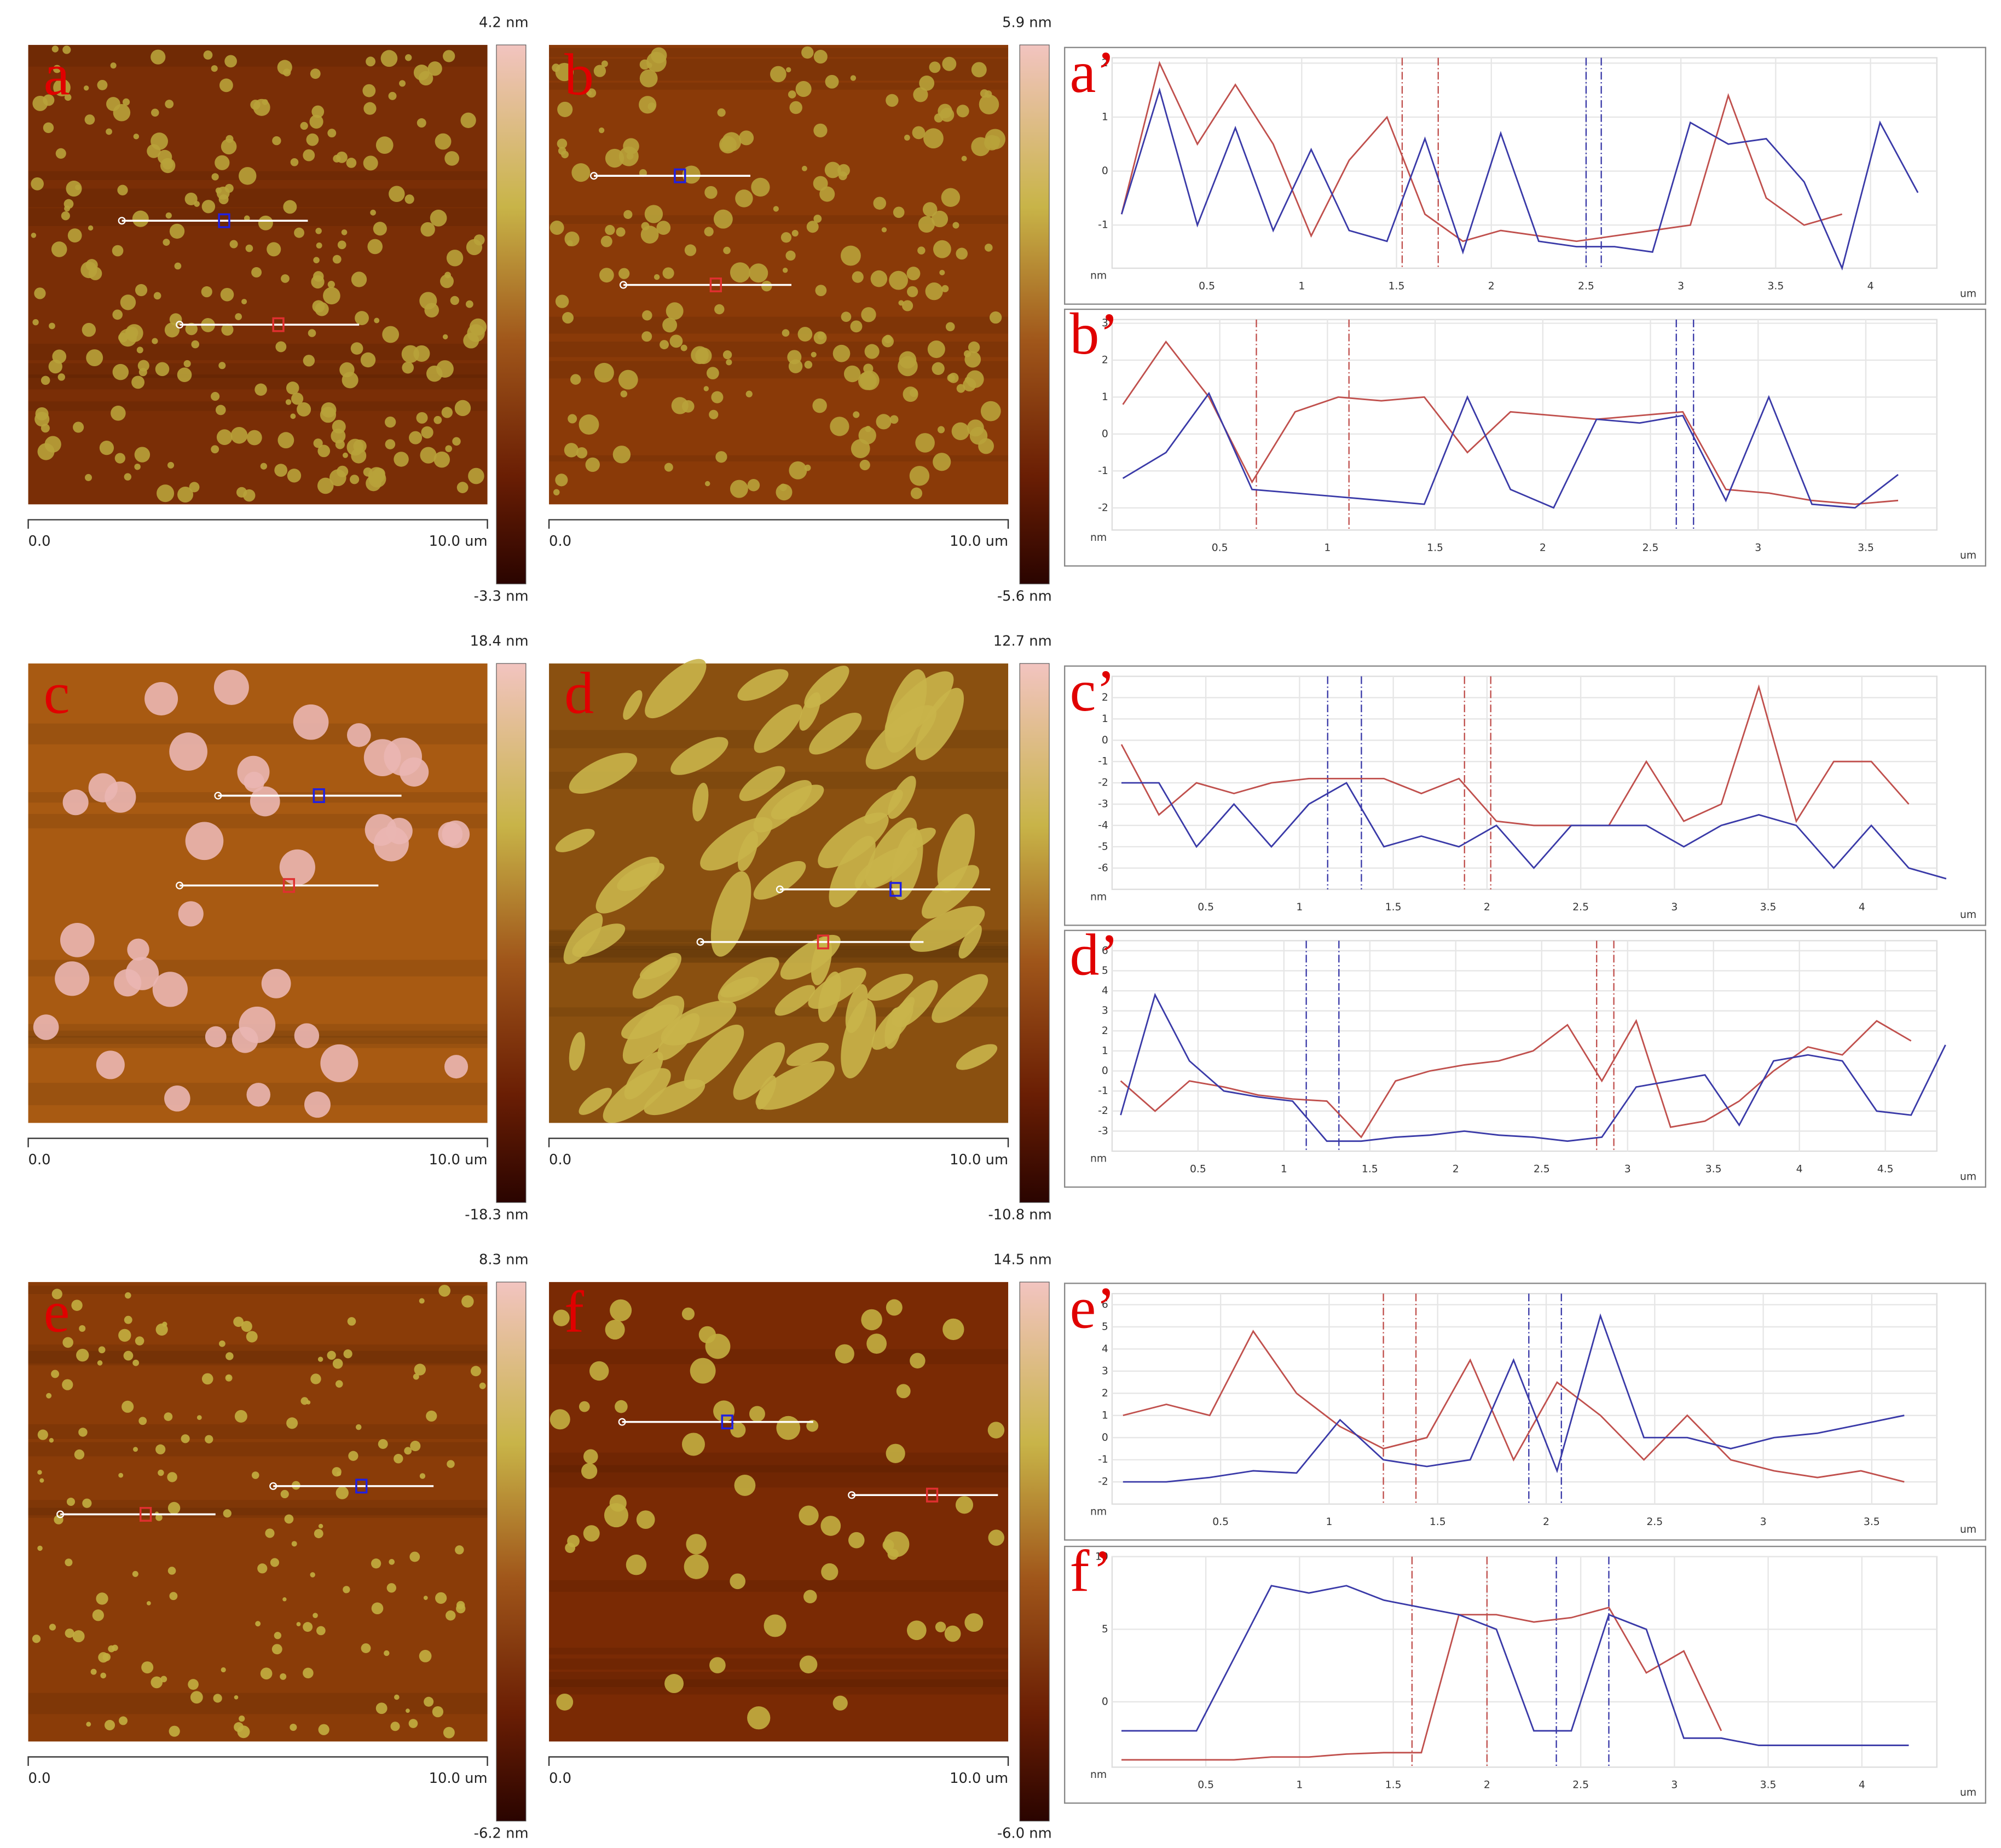  I want to click on colorbar-min: -6.0 nm, so click(1024, 1834).